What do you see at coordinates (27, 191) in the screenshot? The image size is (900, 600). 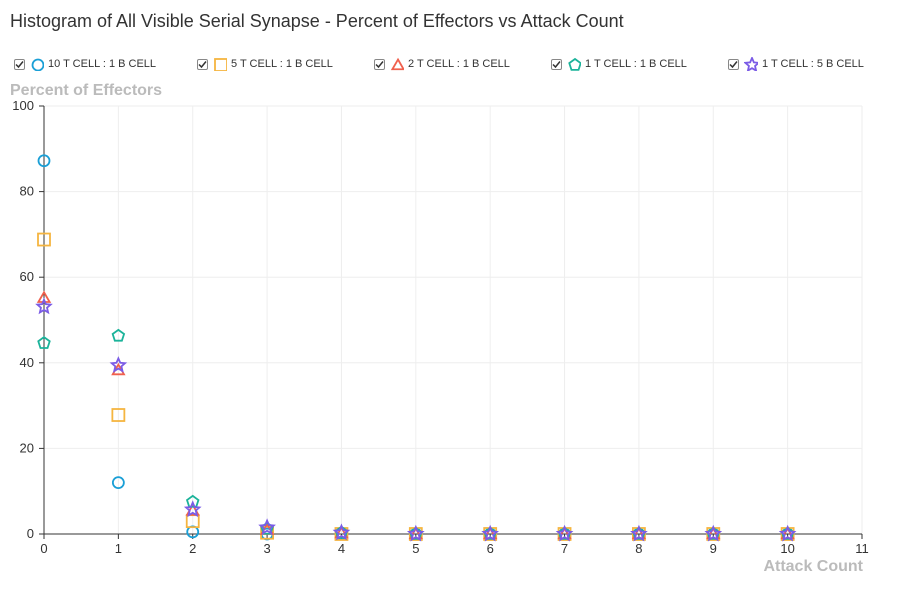 I see `y-tick-label: 80` at bounding box center [27, 191].